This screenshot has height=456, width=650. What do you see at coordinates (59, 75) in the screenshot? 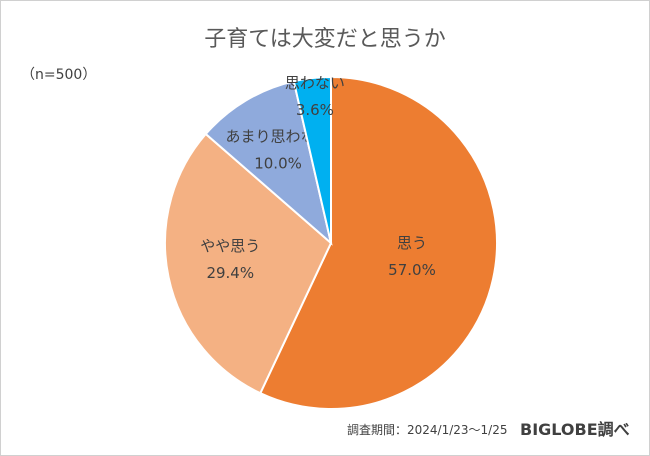
I see `sample-size-note: （n=500）` at bounding box center [59, 75].